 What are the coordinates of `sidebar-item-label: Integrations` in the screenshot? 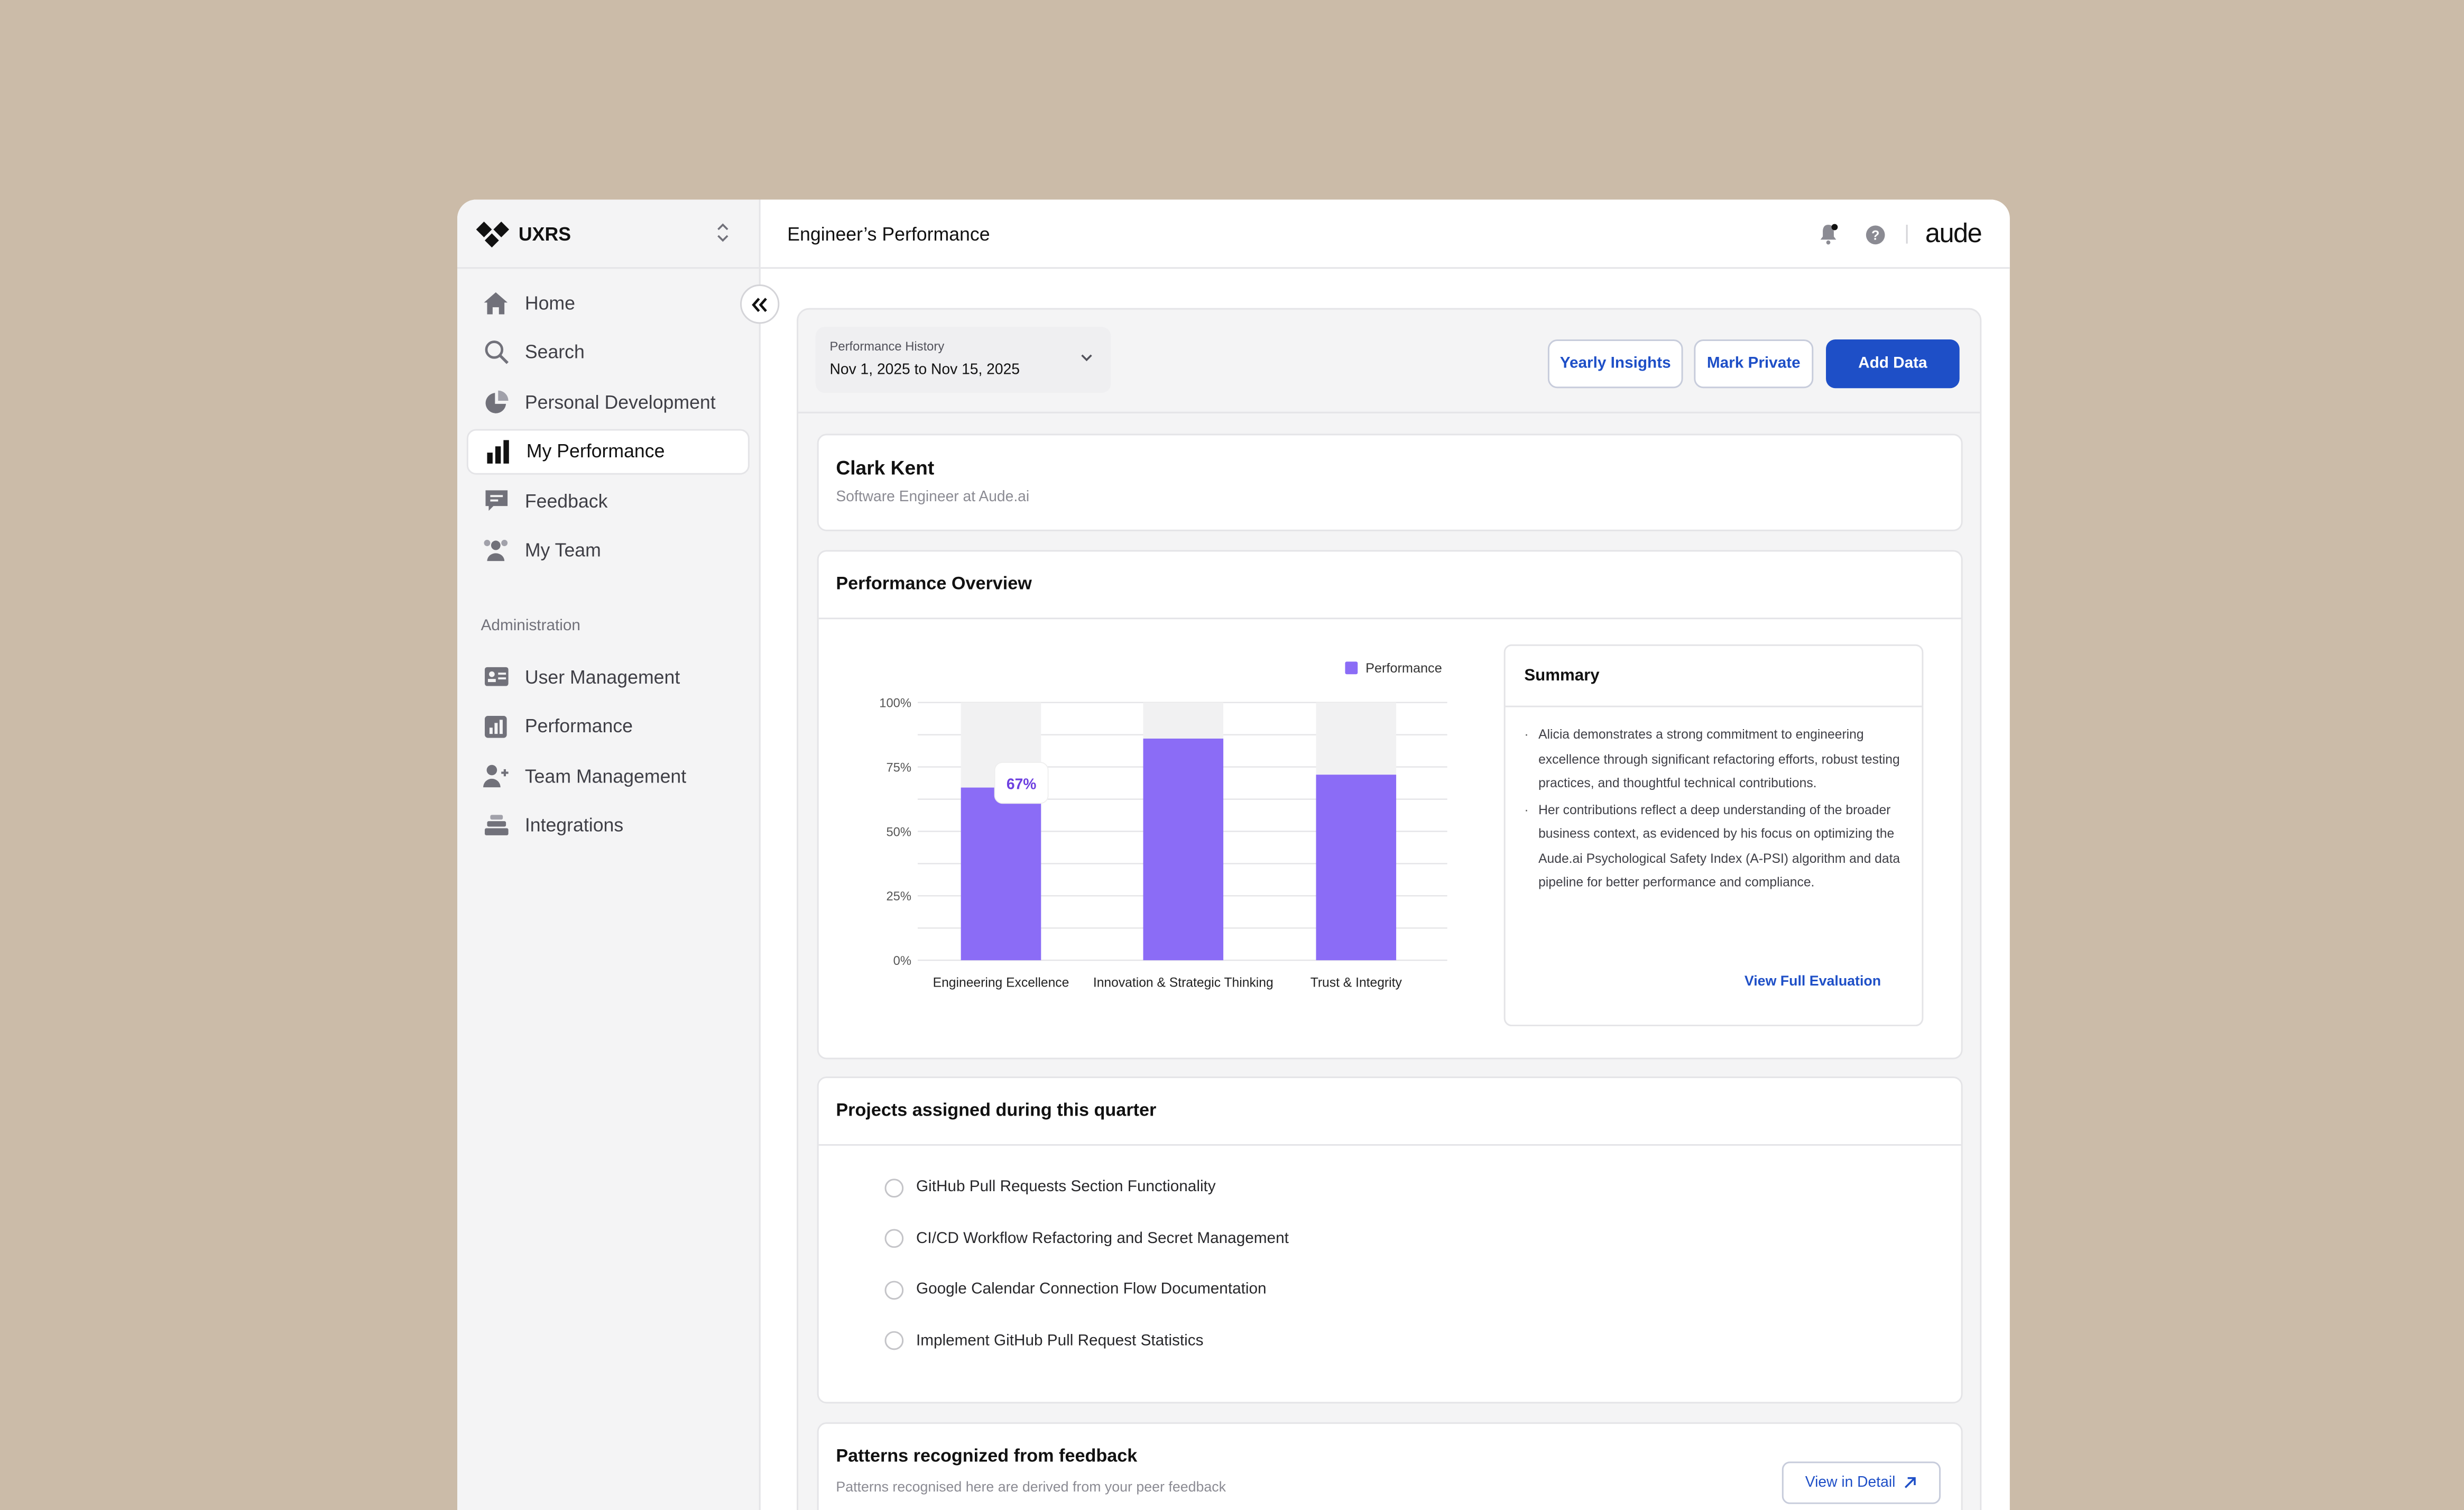 It's located at (574, 825).